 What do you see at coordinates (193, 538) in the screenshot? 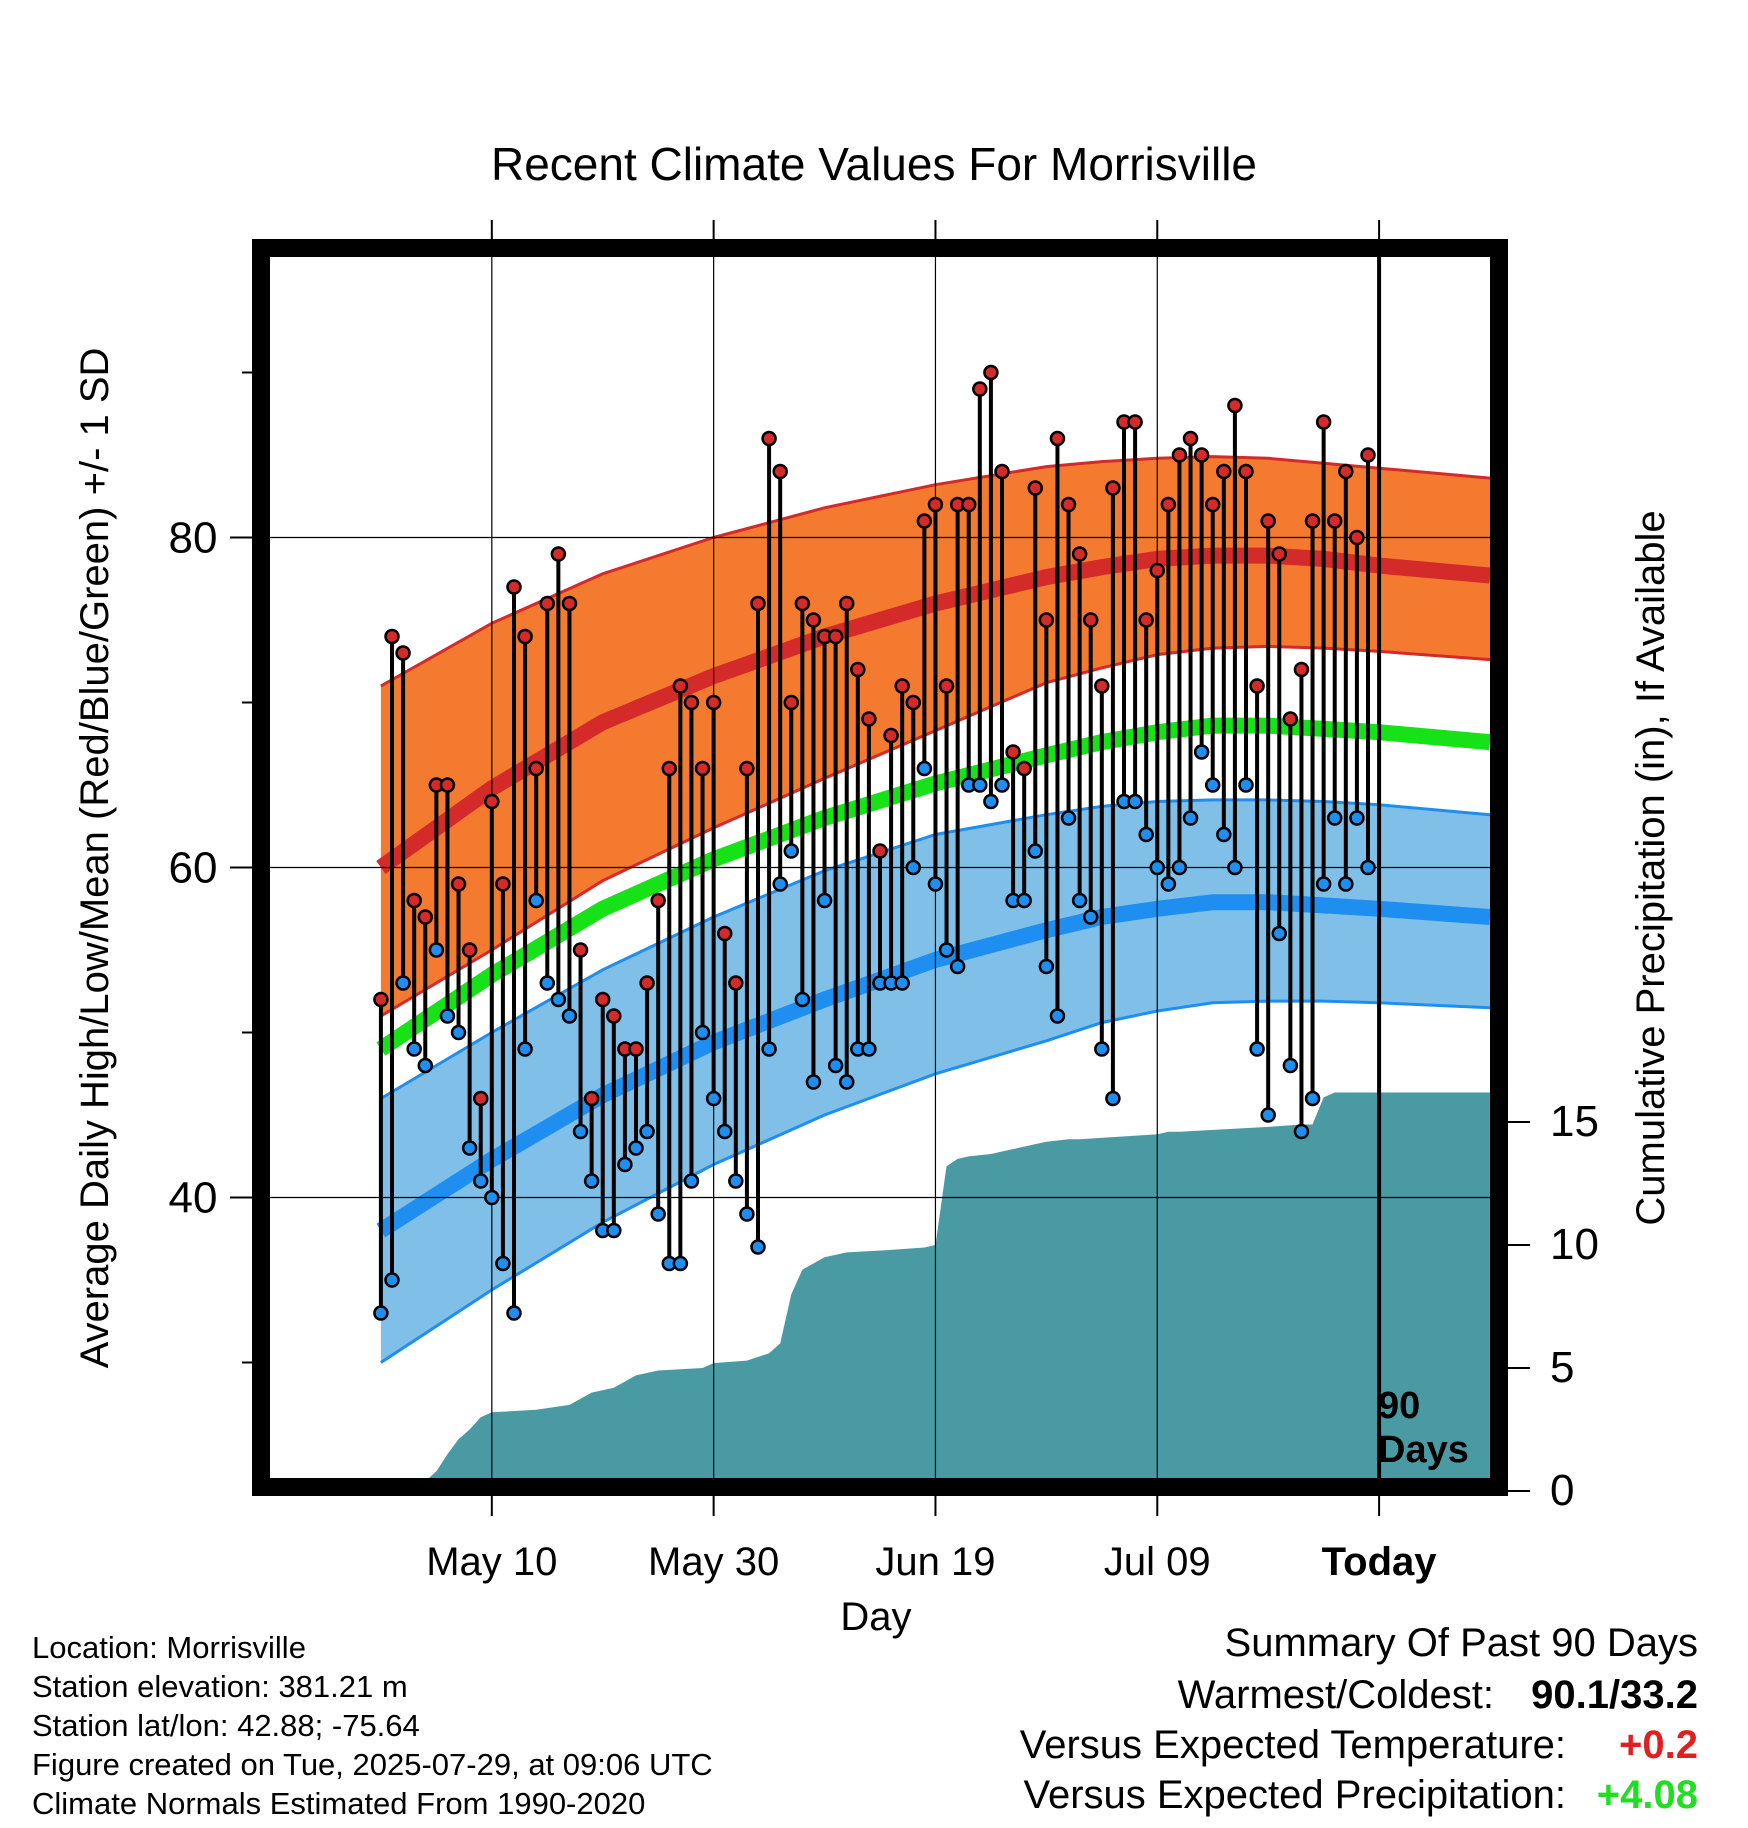
I see `y-left-tick-label: 80` at bounding box center [193, 538].